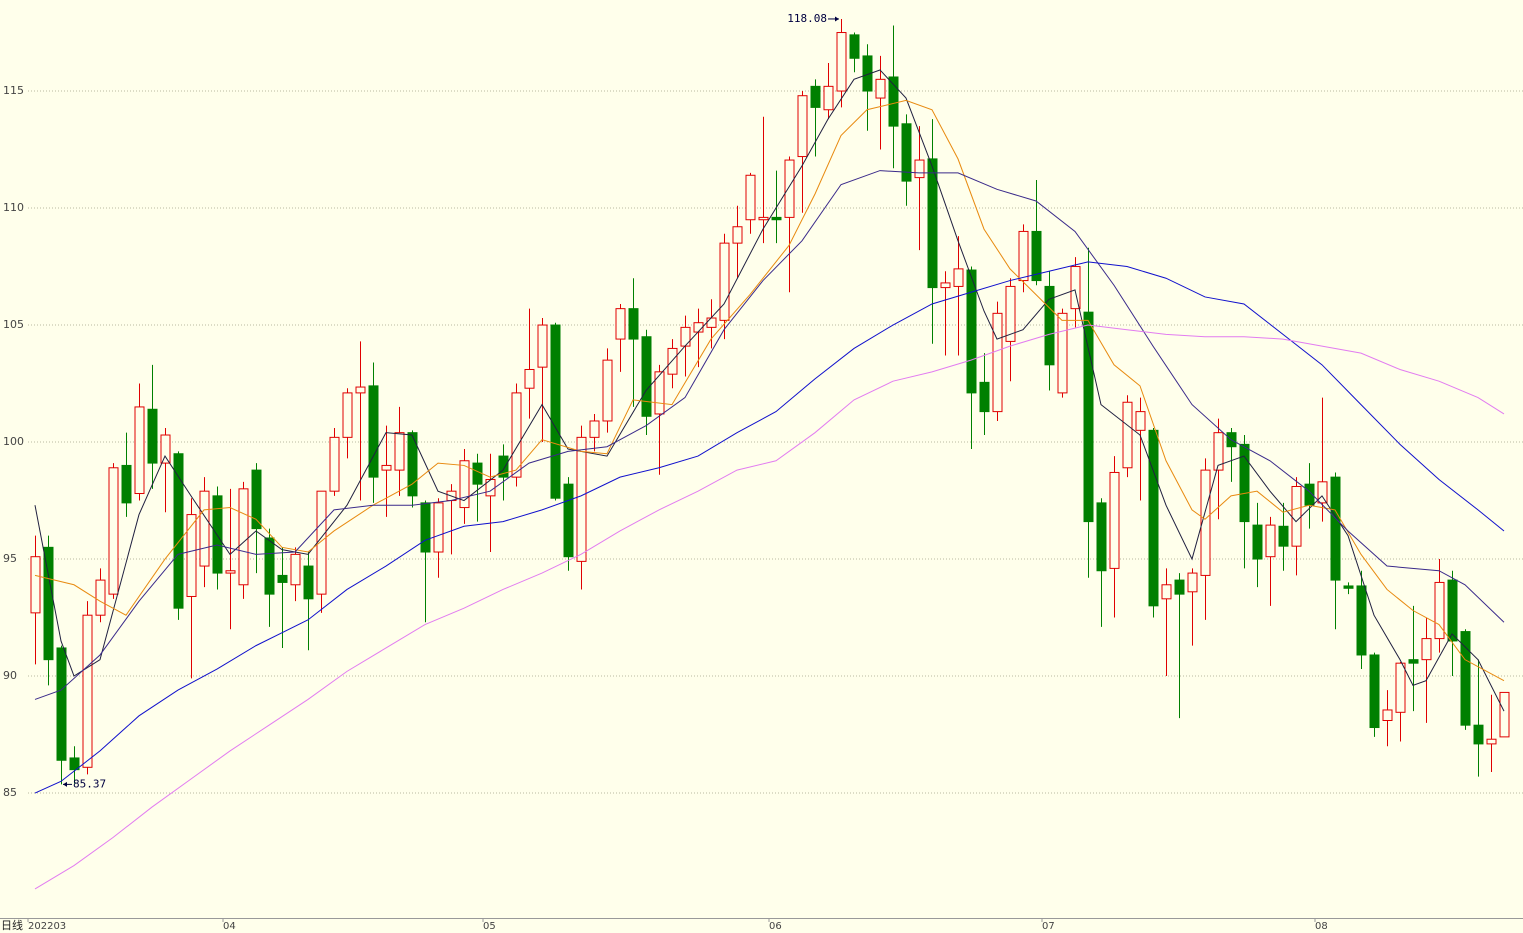  What do you see at coordinates (10, 792) in the screenshot?
I see `y-tick-label: 85` at bounding box center [10, 792].